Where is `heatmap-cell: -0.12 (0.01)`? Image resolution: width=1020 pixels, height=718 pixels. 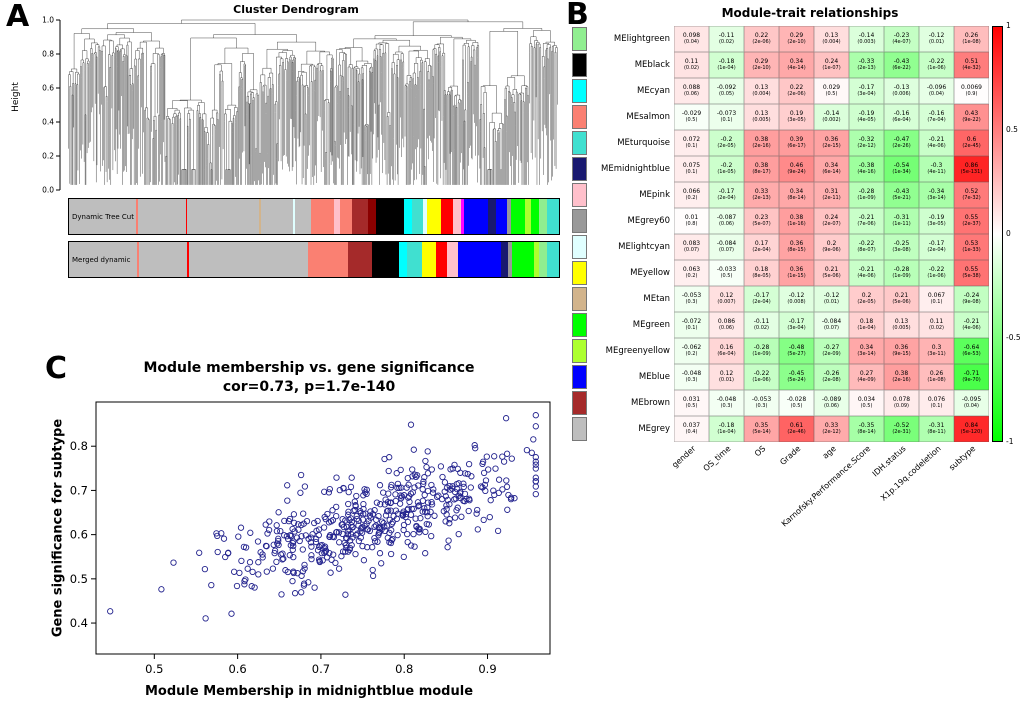 heatmap-cell: -0.12 (0.01) is located at coordinates (831, 299).